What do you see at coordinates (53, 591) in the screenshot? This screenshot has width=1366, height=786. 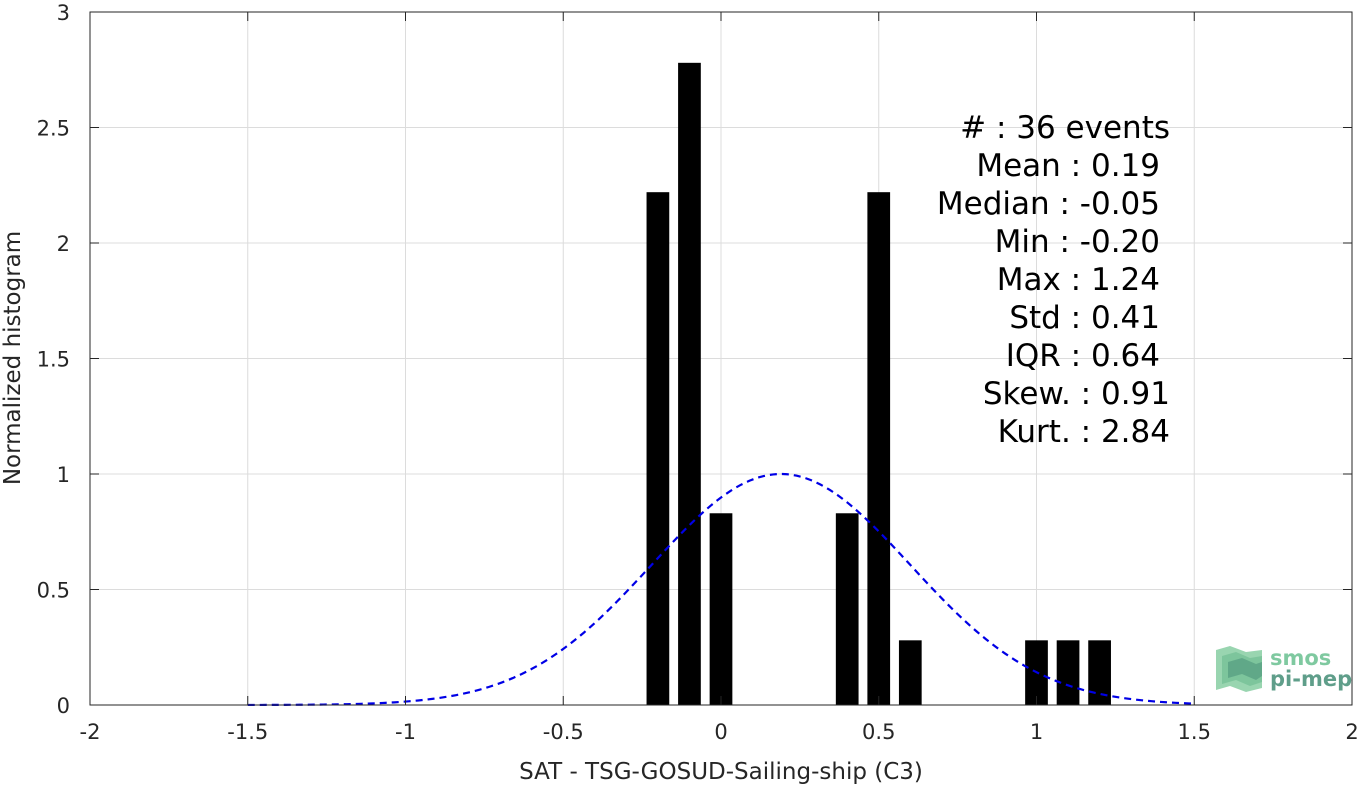 I see `y-tick-label: 0.5` at bounding box center [53, 591].